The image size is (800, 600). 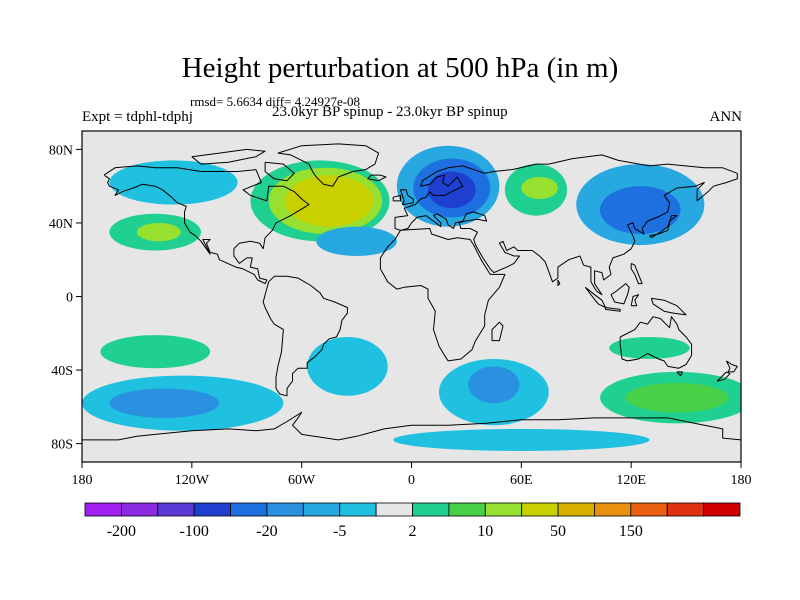 What do you see at coordinates (442, 295) in the screenshot?
I see `coastline-africa` at bounding box center [442, 295].